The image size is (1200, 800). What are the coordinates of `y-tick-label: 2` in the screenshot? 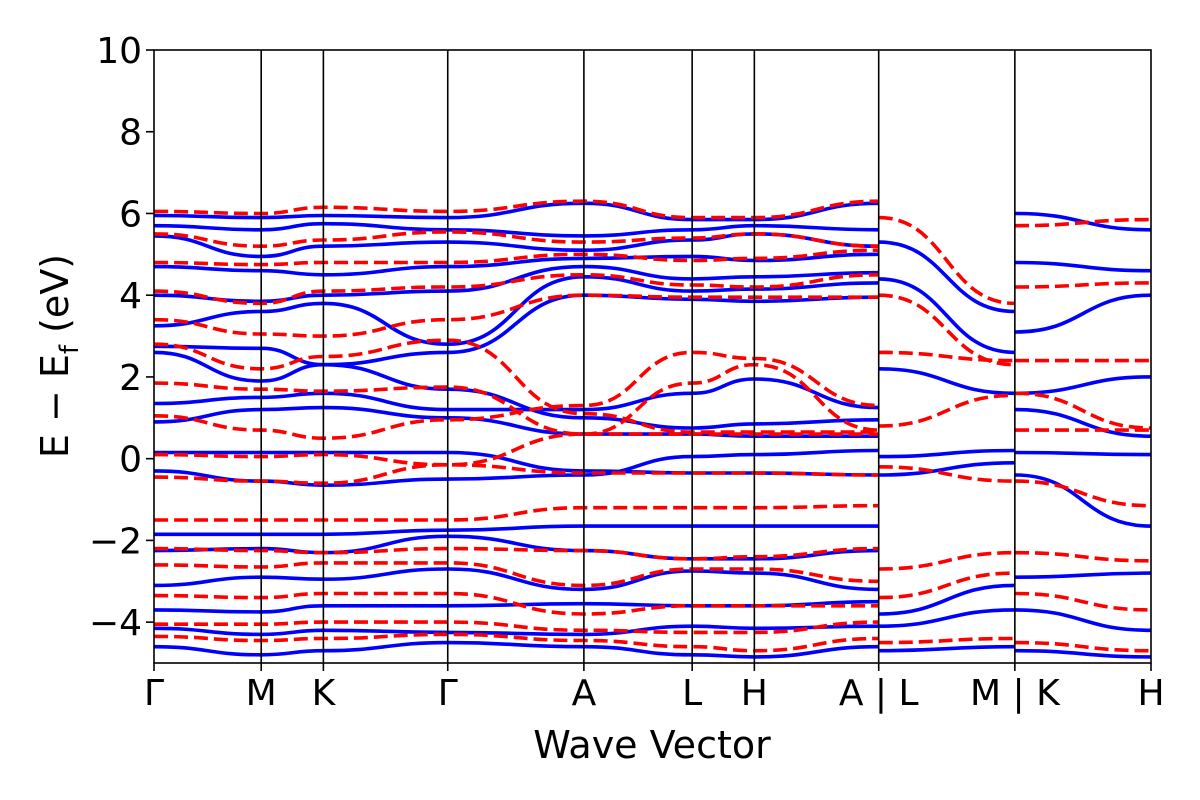 It's located at (130, 378).